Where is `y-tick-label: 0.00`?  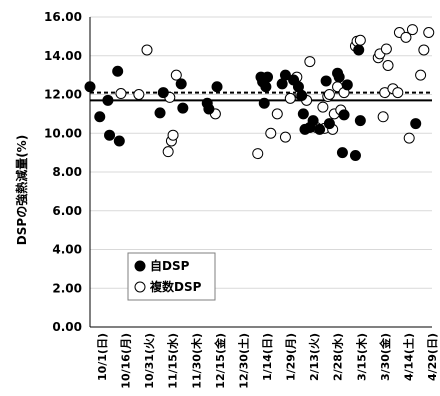 y-tick-label: 0.00 is located at coordinates (67, 327).